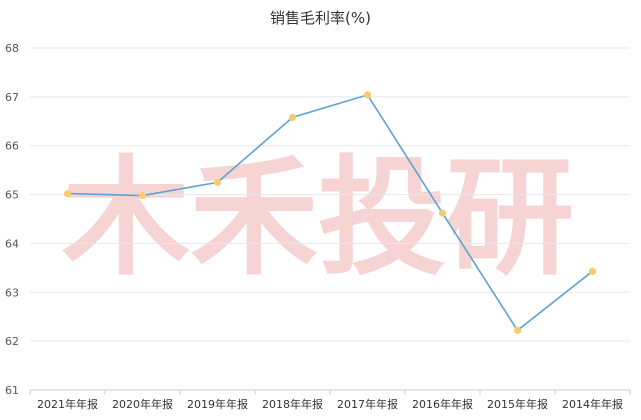 The height and width of the screenshot is (420, 641). What do you see at coordinates (12, 390) in the screenshot?
I see `y-tick-label: 61` at bounding box center [12, 390].